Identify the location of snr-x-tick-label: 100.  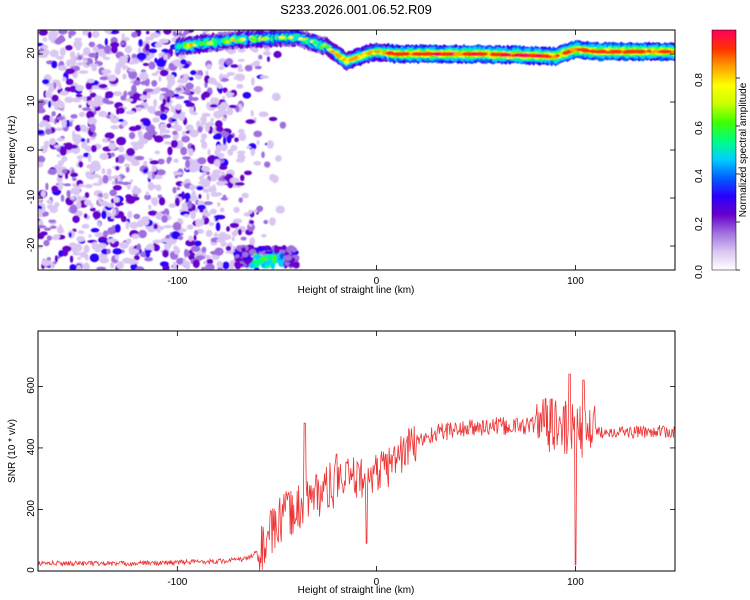
(575, 582).